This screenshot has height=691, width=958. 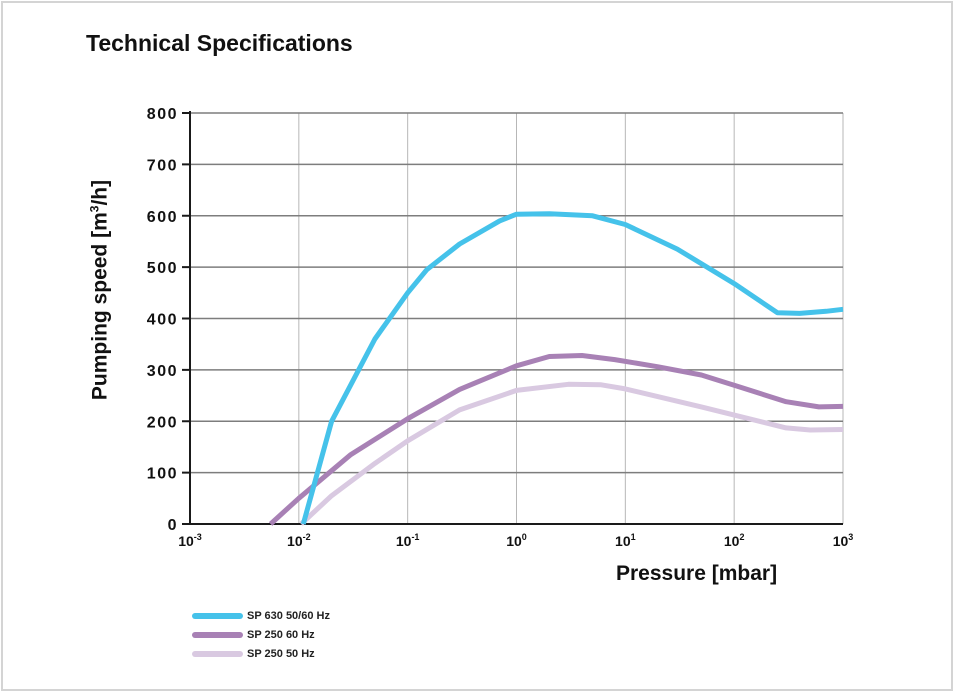 I want to click on legend-label-sp630: SP 630 50/60 Hz, so click(x=288, y=615).